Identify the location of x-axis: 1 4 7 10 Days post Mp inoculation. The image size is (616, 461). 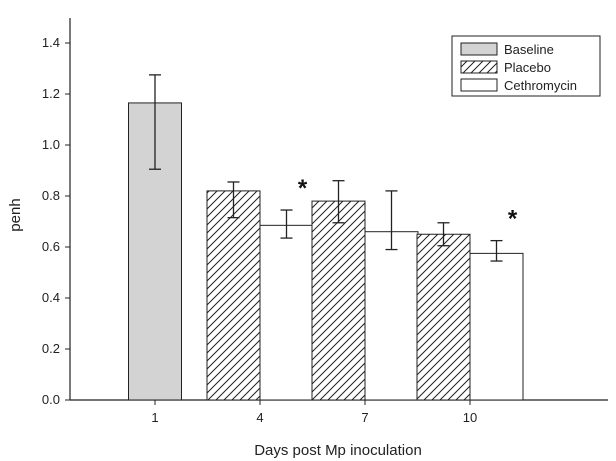
(339, 429).